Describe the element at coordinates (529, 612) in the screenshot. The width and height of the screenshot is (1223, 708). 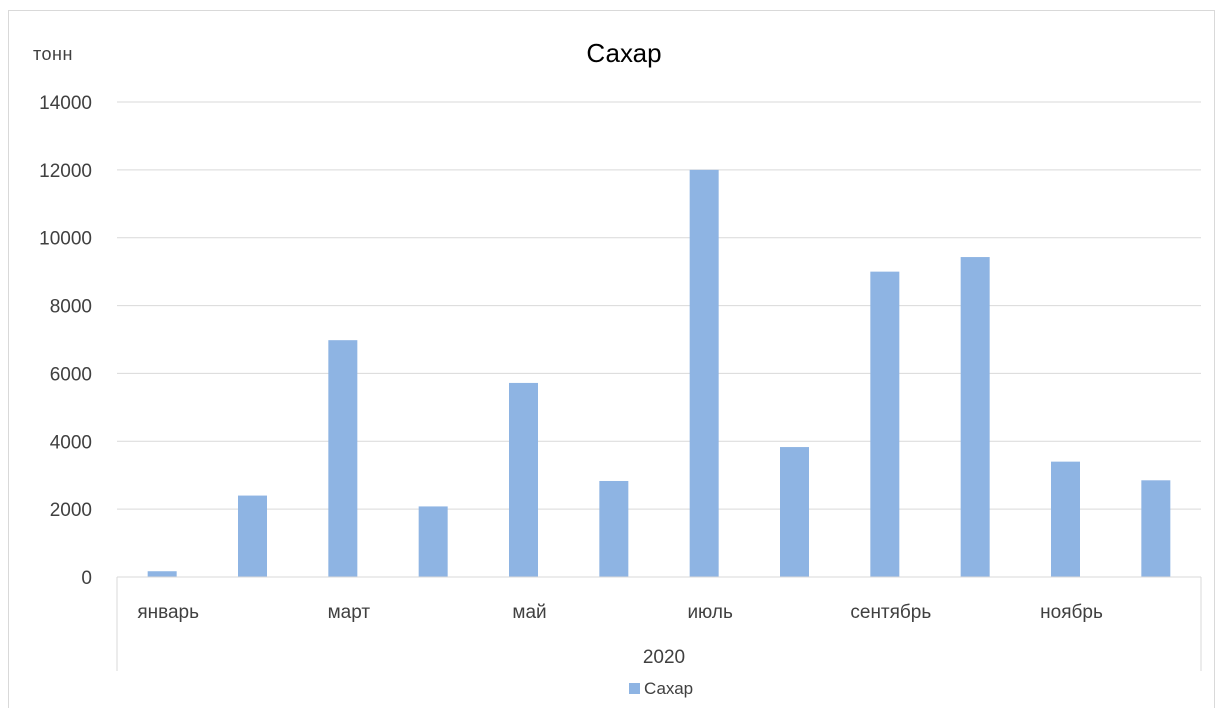
I see `x-category-label: май` at that location.